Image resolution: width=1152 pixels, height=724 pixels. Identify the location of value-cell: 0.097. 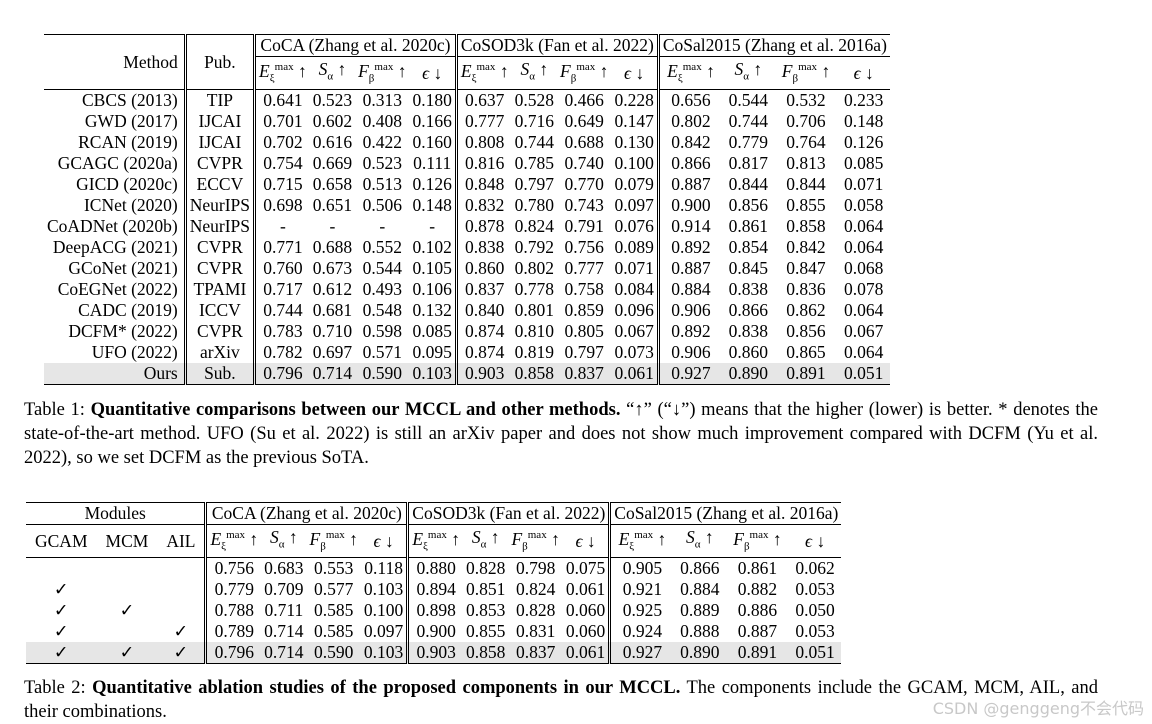
(385, 632).